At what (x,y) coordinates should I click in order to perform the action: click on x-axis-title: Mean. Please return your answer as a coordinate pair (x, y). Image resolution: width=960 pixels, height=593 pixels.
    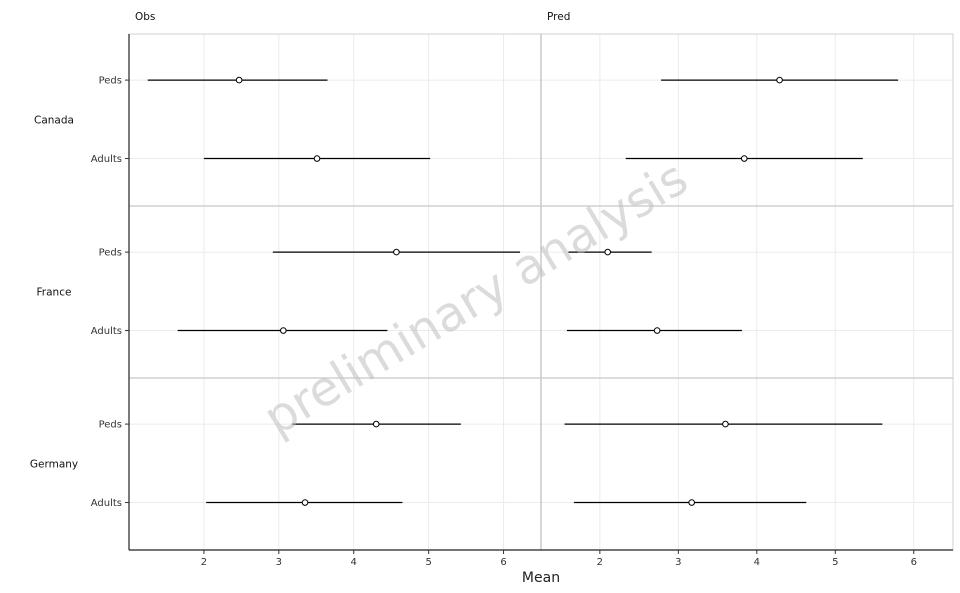
    Looking at the image, I should click on (541, 578).